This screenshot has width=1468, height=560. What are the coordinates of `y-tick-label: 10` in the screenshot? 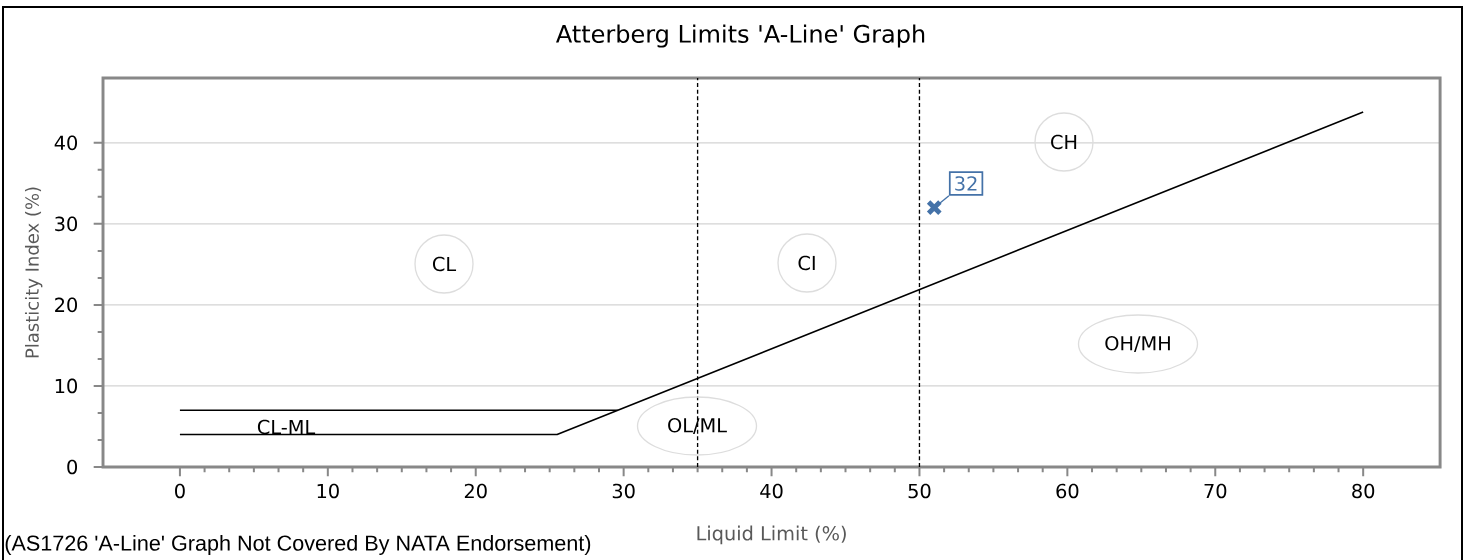 It's located at (66, 386).